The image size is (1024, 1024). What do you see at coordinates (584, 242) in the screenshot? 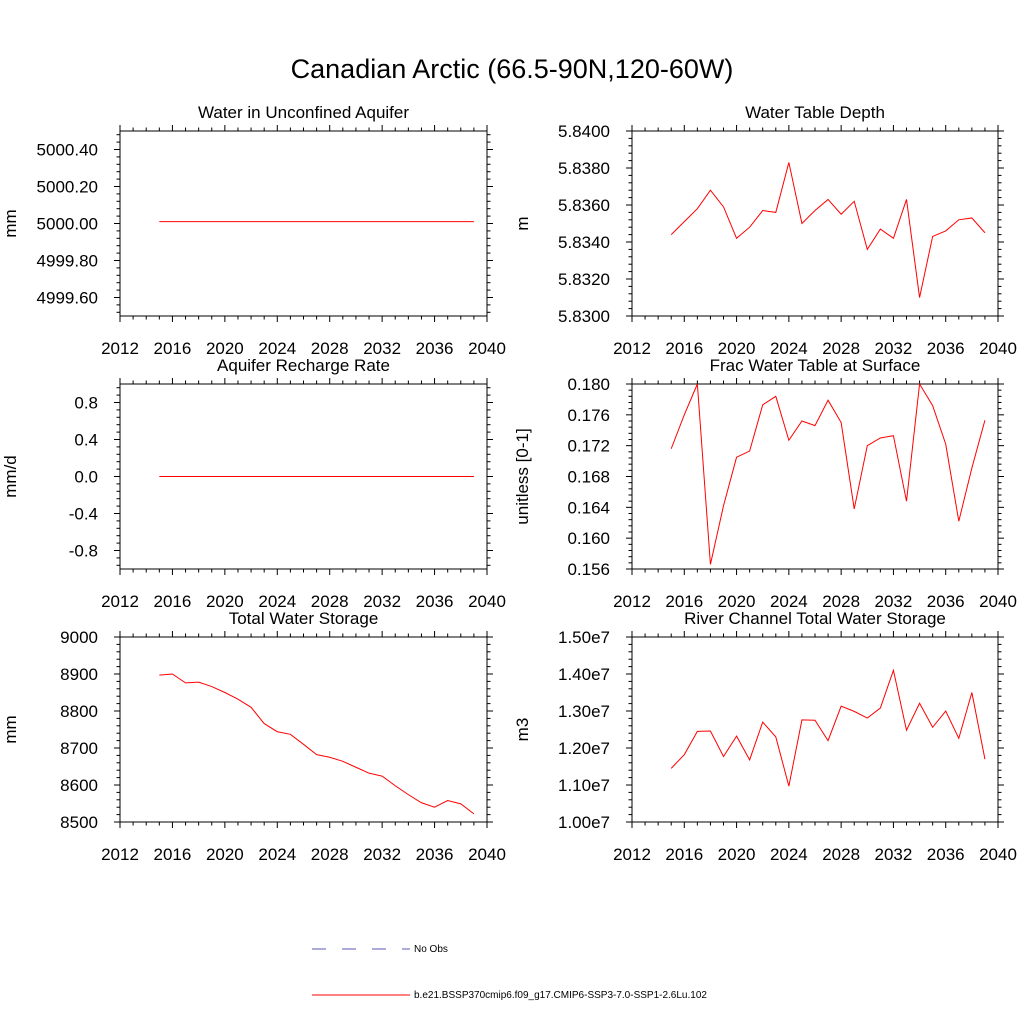
I see `y-tick-label: 5.8340` at bounding box center [584, 242].